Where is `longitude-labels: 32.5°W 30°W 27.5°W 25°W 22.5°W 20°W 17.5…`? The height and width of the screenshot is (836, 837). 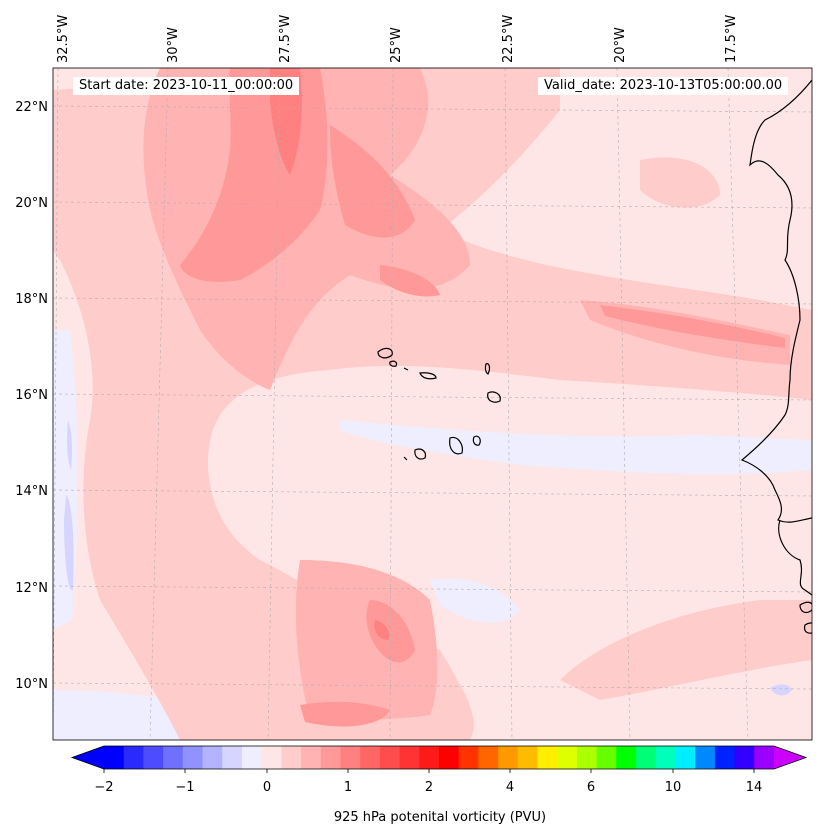
longitude-labels: 32.5°W 30°W 27.5°W 25°W 22.5°W 20°W 17.5… is located at coordinates (397, 39).